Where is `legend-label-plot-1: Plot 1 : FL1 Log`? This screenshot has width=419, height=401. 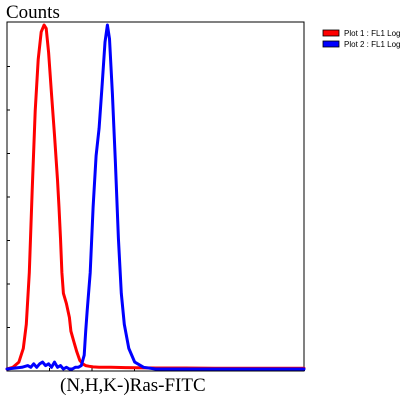 legend-label-plot-1: Plot 1 : FL1 Log is located at coordinates (372, 33).